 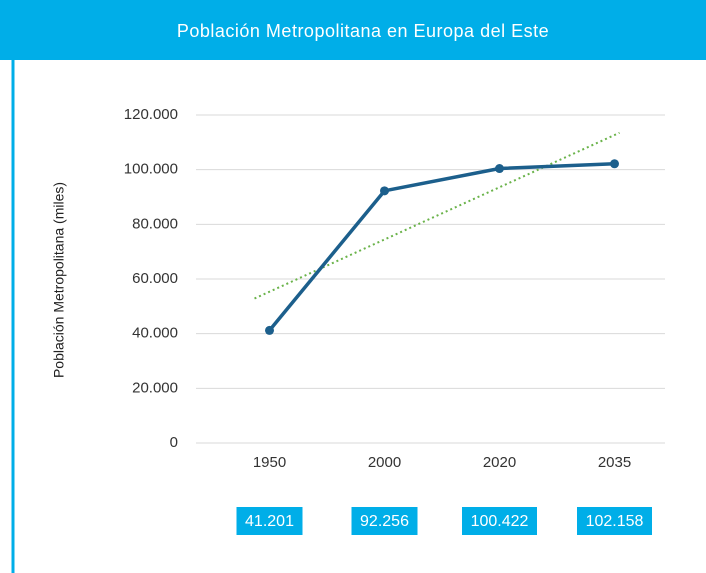 What do you see at coordinates (499, 462) in the screenshot?
I see `x-tick-label: 2020` at bounding box center [499, 462].